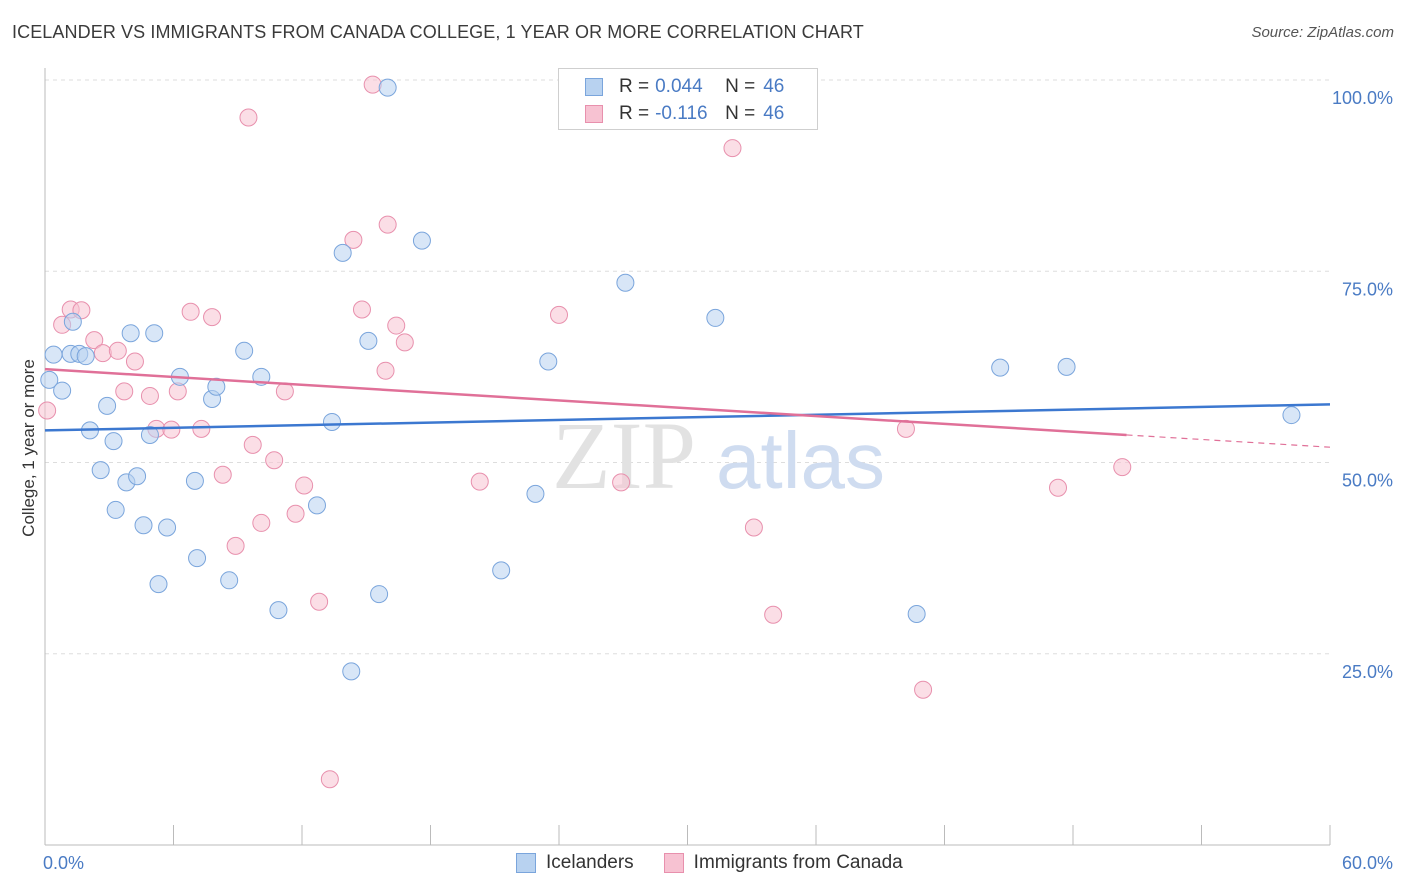 The height and width of the screenshot is (892, 1406). I want to click on y-tick-label: 100.0%, so click(1362, 98).